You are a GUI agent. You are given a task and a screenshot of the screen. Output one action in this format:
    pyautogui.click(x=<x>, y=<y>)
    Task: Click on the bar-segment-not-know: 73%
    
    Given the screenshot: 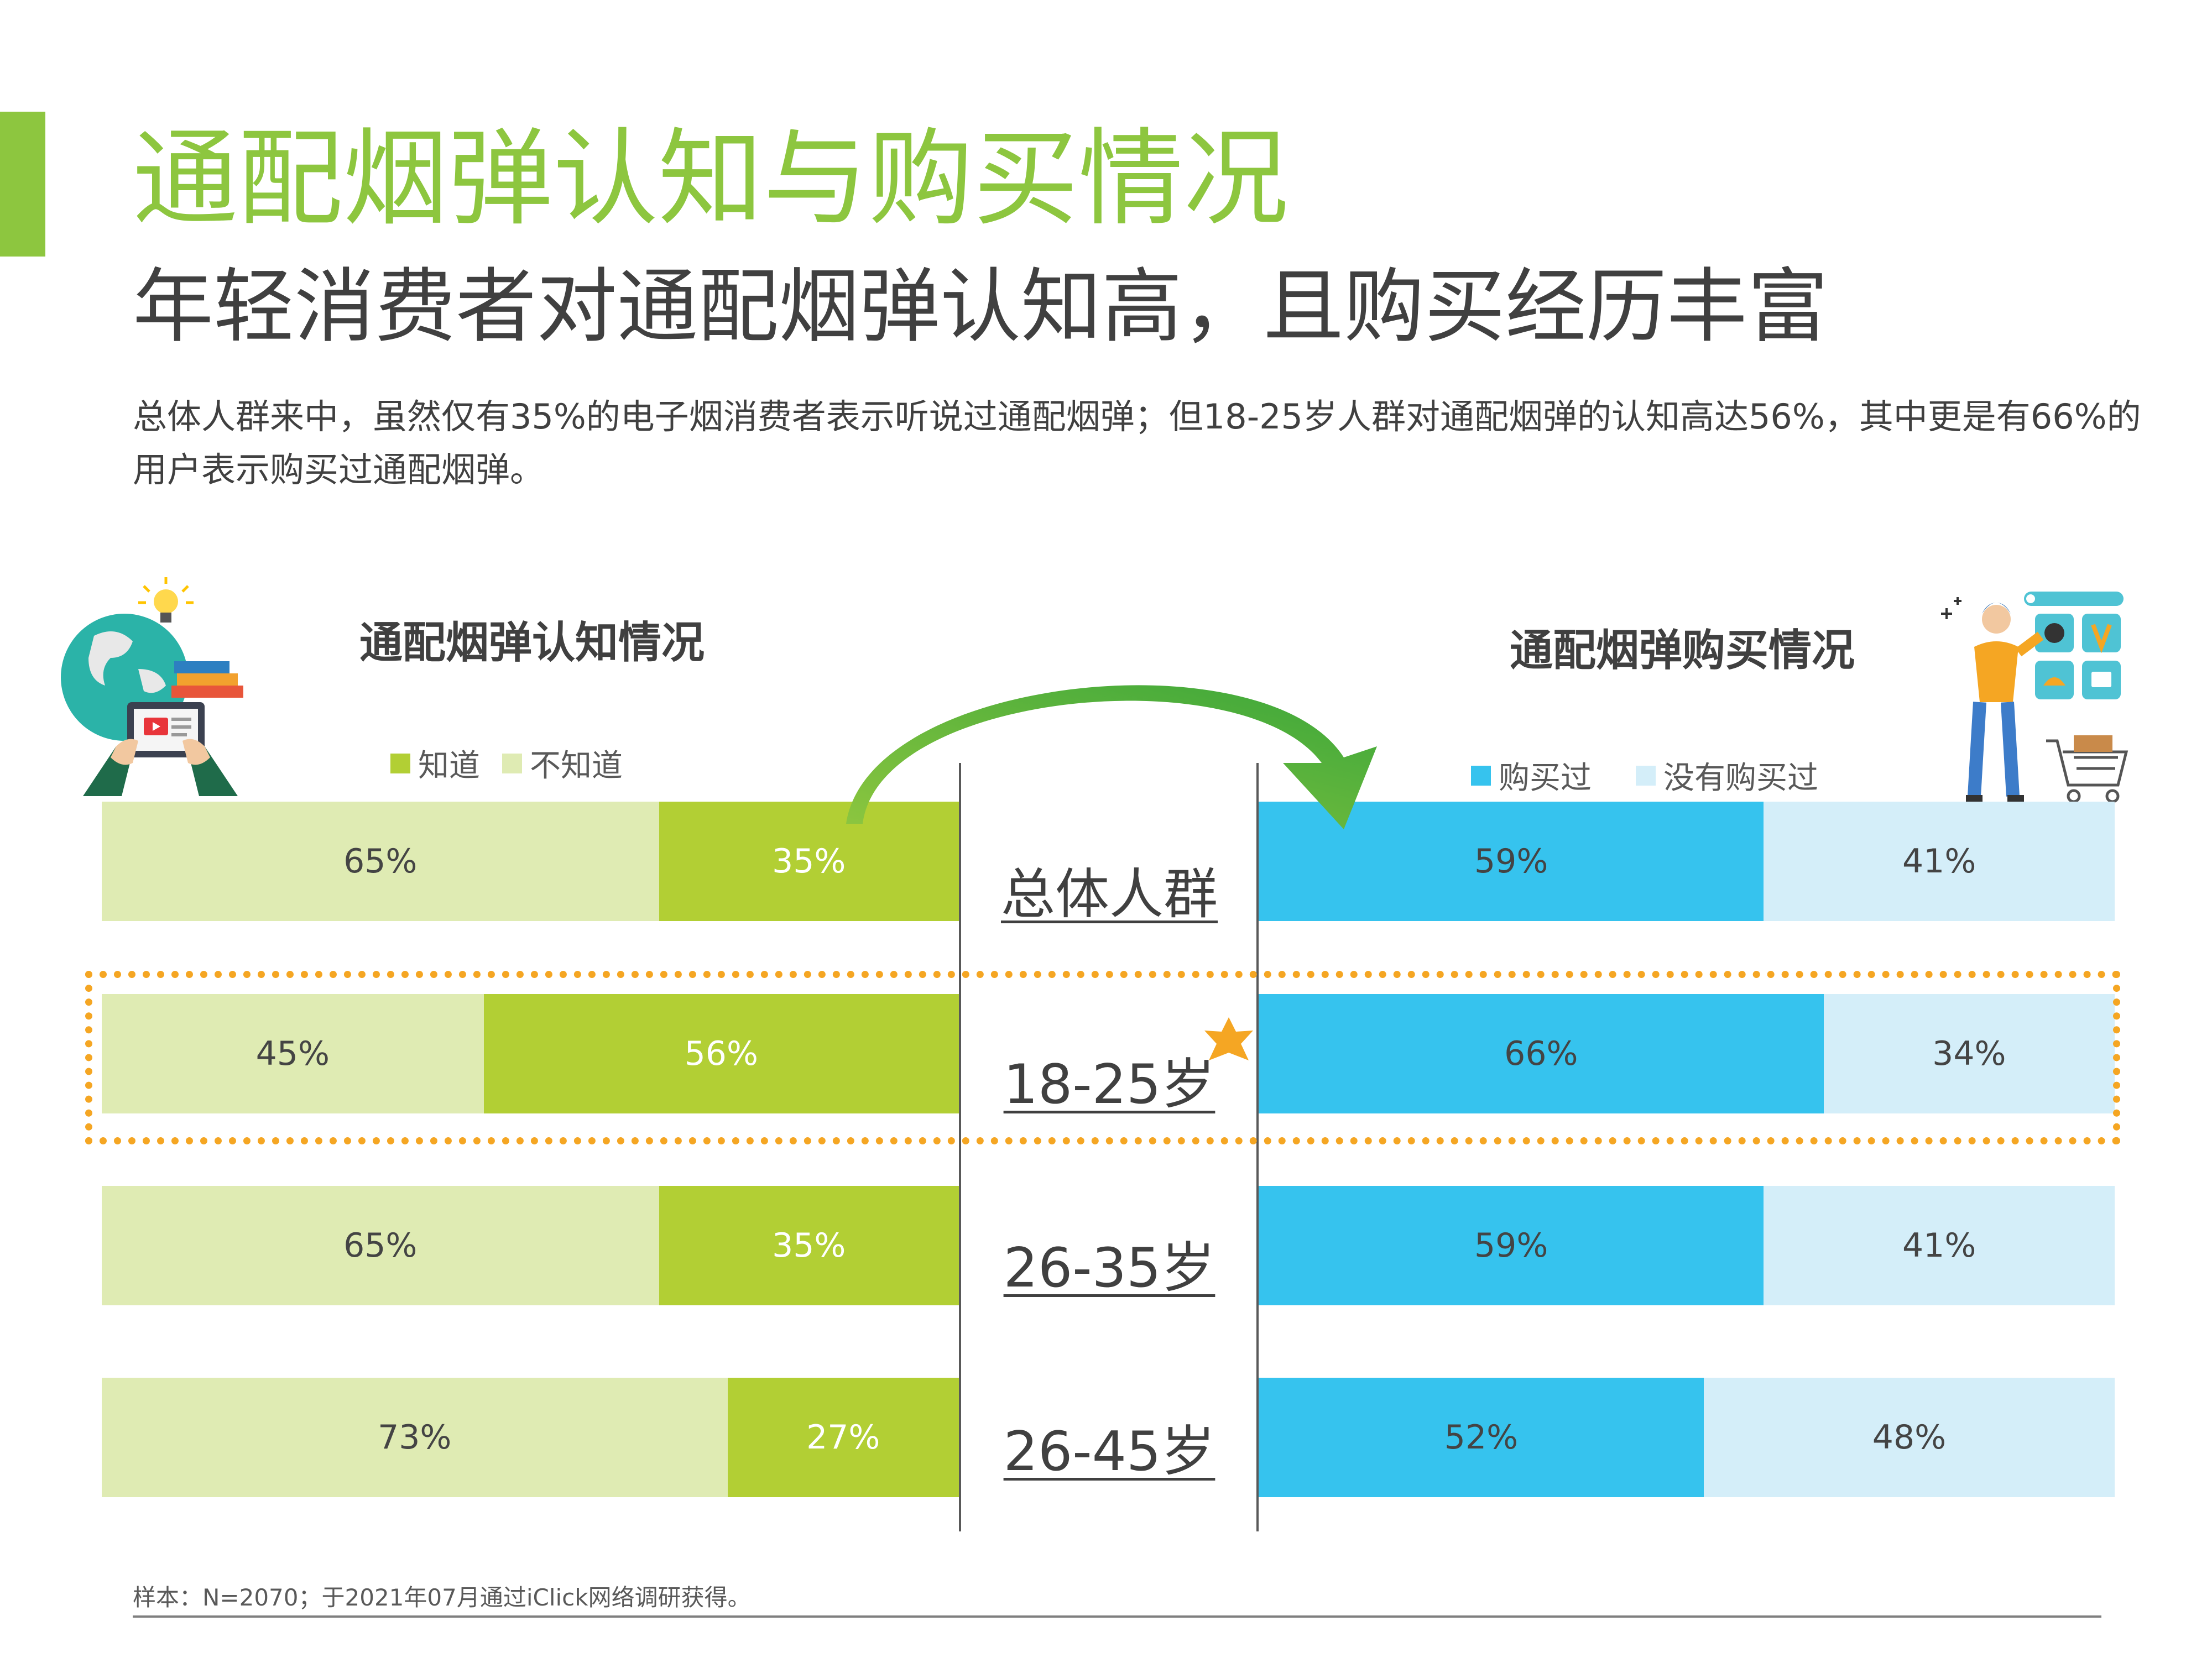 What is the action you would take?
    pyautogui.click(x=415, y=1438)
    